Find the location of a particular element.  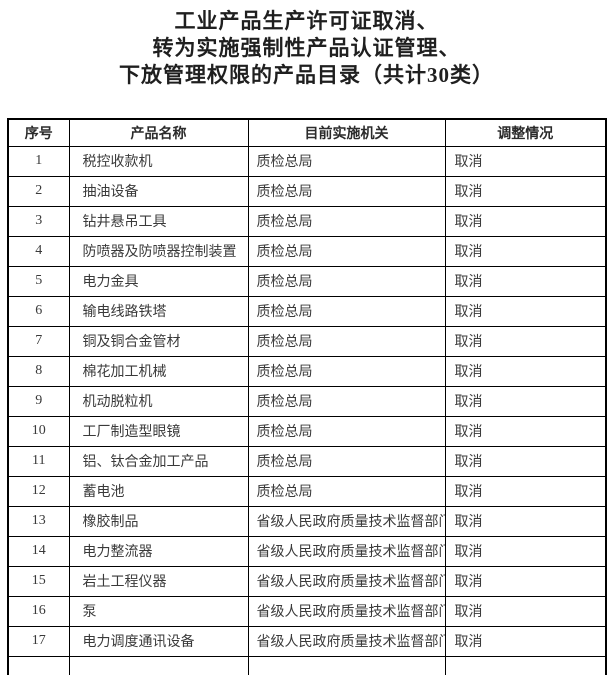

table-row: 4 防喷器及防喷器控制装置 质检总局 取消 is located at coordinates (307, 251).